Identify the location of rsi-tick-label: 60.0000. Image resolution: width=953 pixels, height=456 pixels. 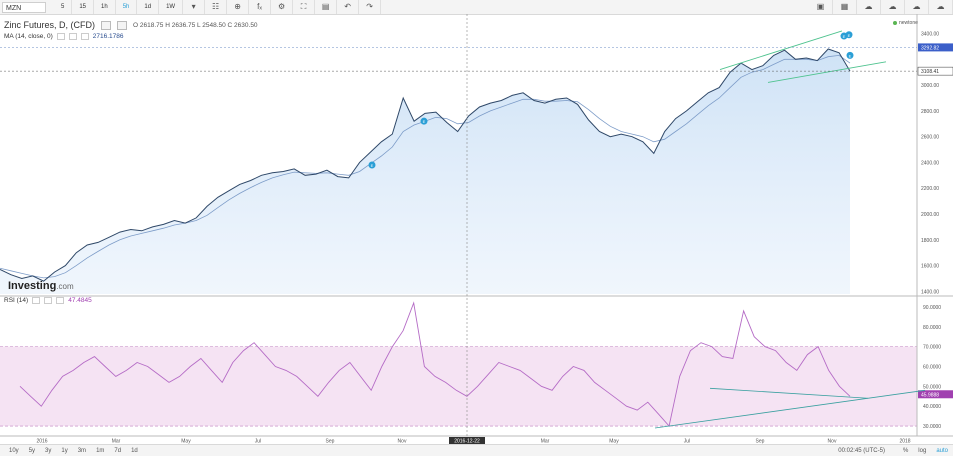
(932, 367).